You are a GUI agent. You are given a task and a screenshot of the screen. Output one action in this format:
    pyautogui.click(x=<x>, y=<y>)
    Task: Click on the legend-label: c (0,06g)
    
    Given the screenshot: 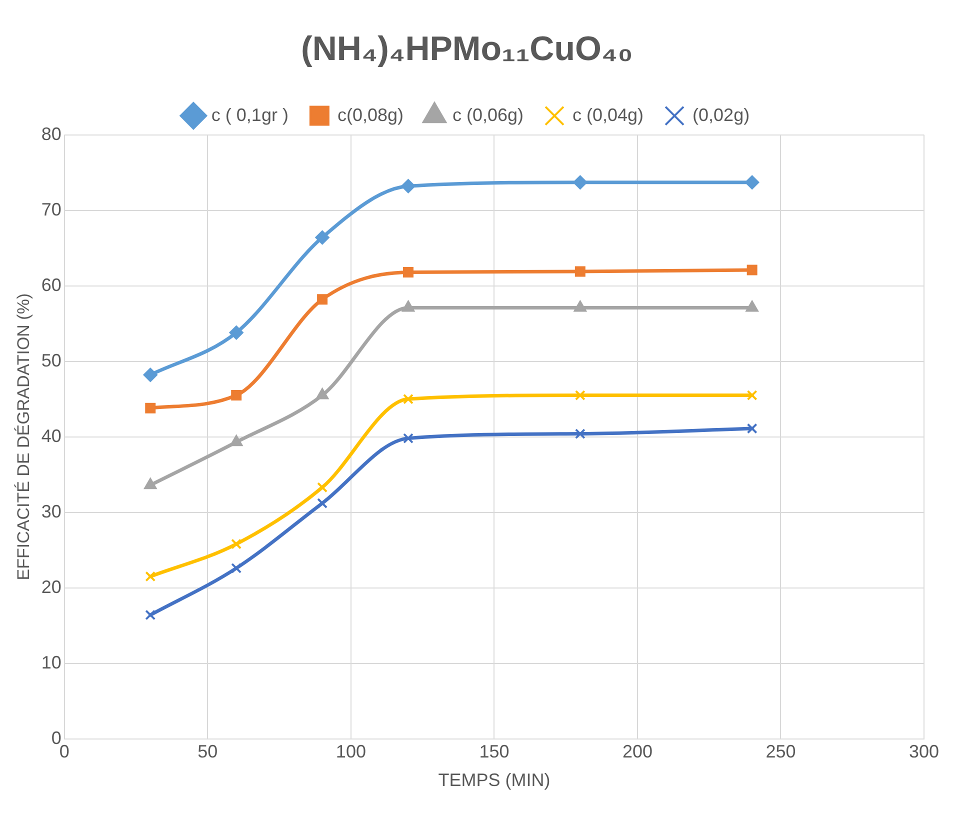 What is the action you would take?
    pyautogui.click(x=488, y=114)
    